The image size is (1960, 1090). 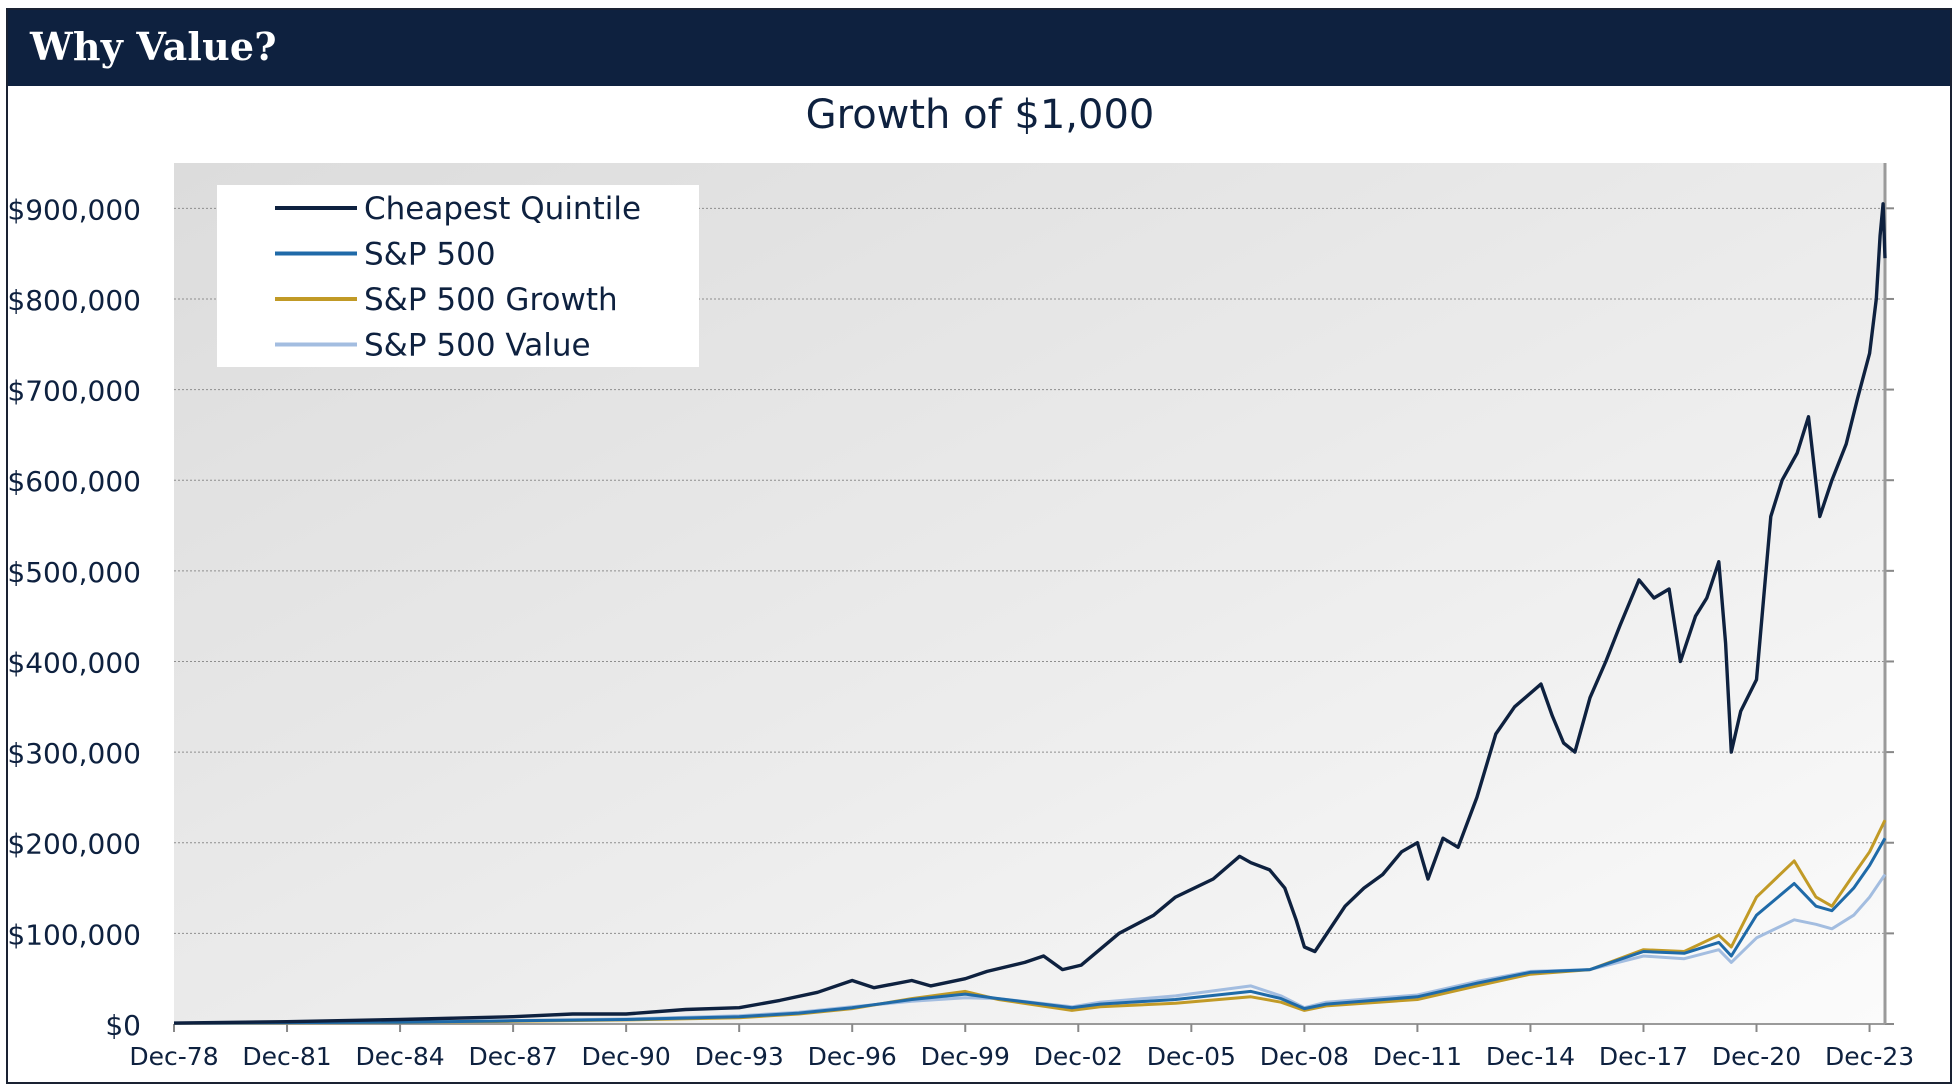 What do you see at coordinates (74, 753) in the screenshot?
I see `y-tick-label: $300,000` at bounding box center [74, 753].